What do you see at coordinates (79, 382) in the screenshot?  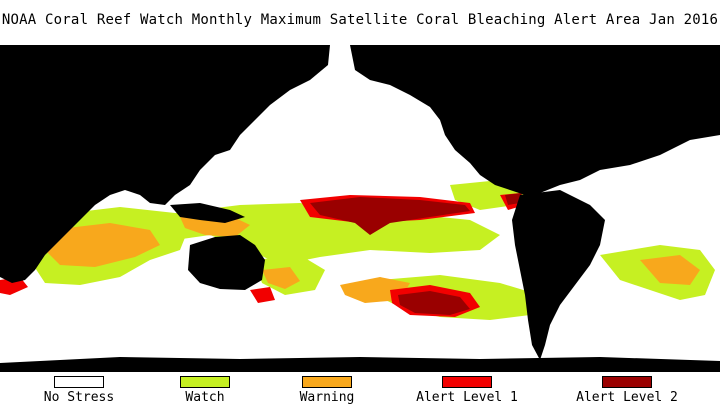 I see `legend-swatch-no-stress` at bounding box center [79, 382].